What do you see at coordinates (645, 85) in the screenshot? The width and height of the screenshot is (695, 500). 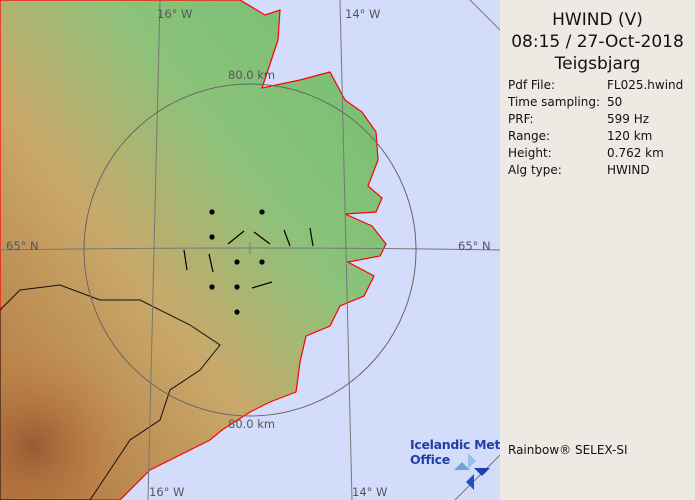 I see `value: FL025.hwind` at bounding box center [645, 85].